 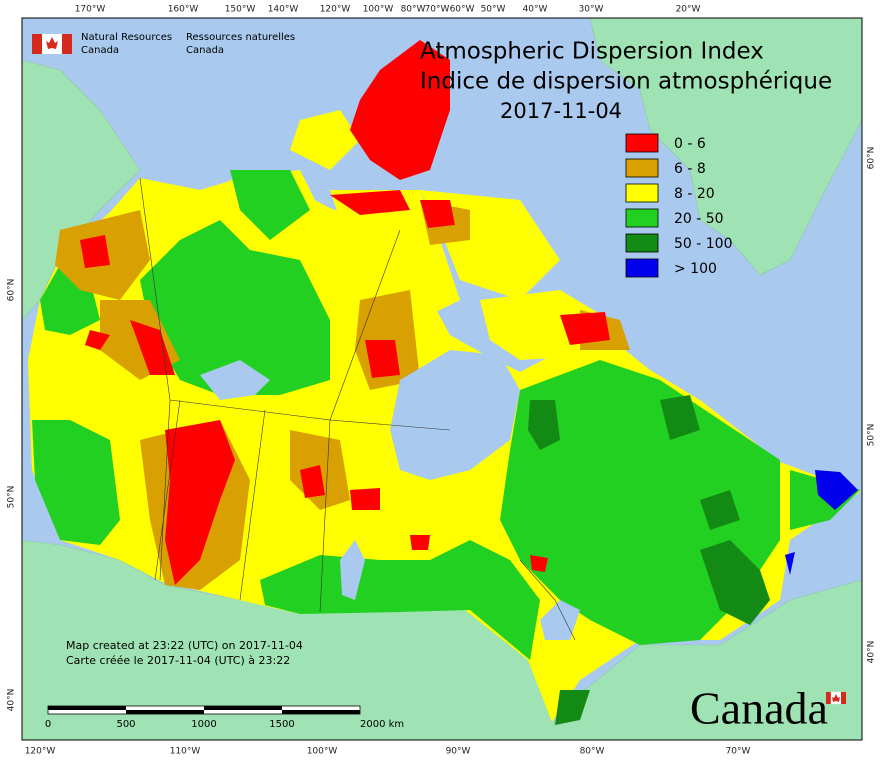 What do you see at coordinates (493, 10) in the screenshot?
I see `longitude-label: 50°W` at bounding box center [493, 10].